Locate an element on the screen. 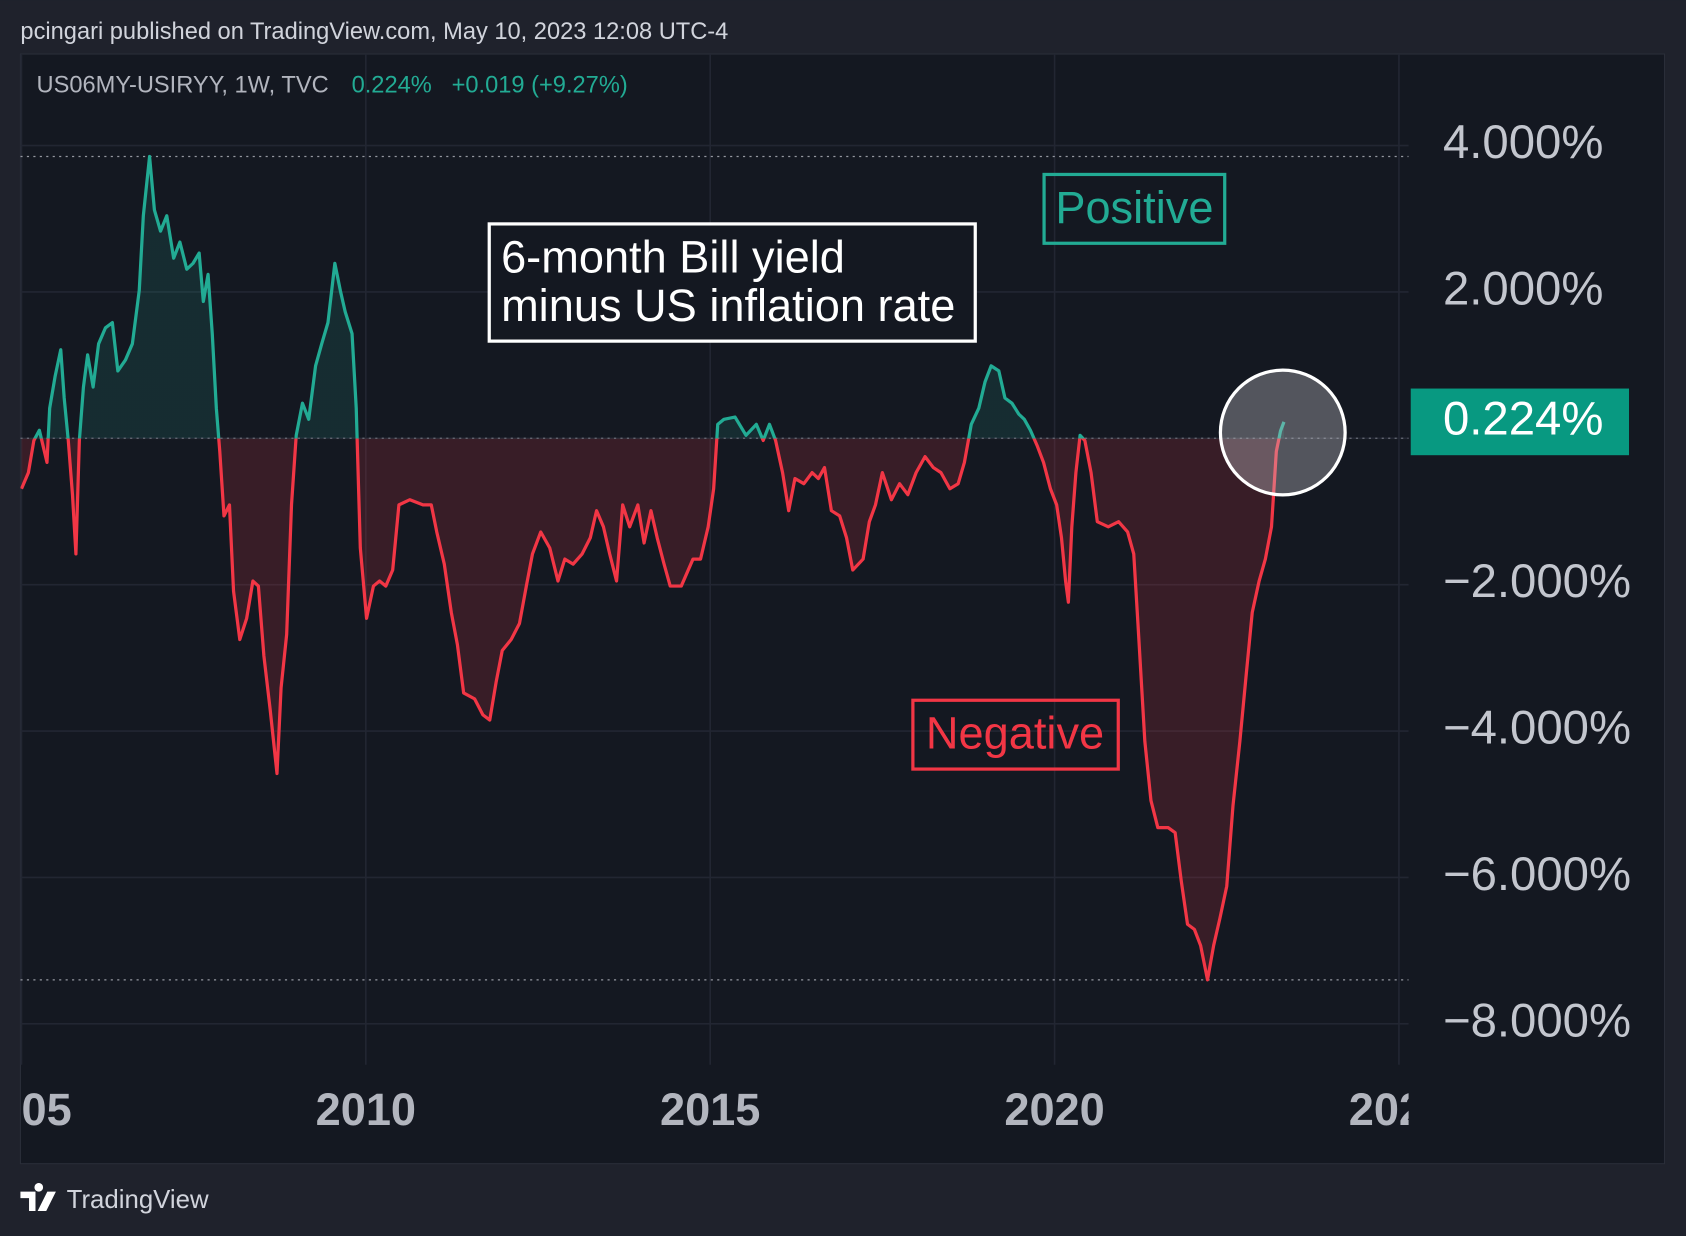 This screenshot has width=1686, height=1236. y-tick-label: 2.000% is located at coordinates (1523, 288).